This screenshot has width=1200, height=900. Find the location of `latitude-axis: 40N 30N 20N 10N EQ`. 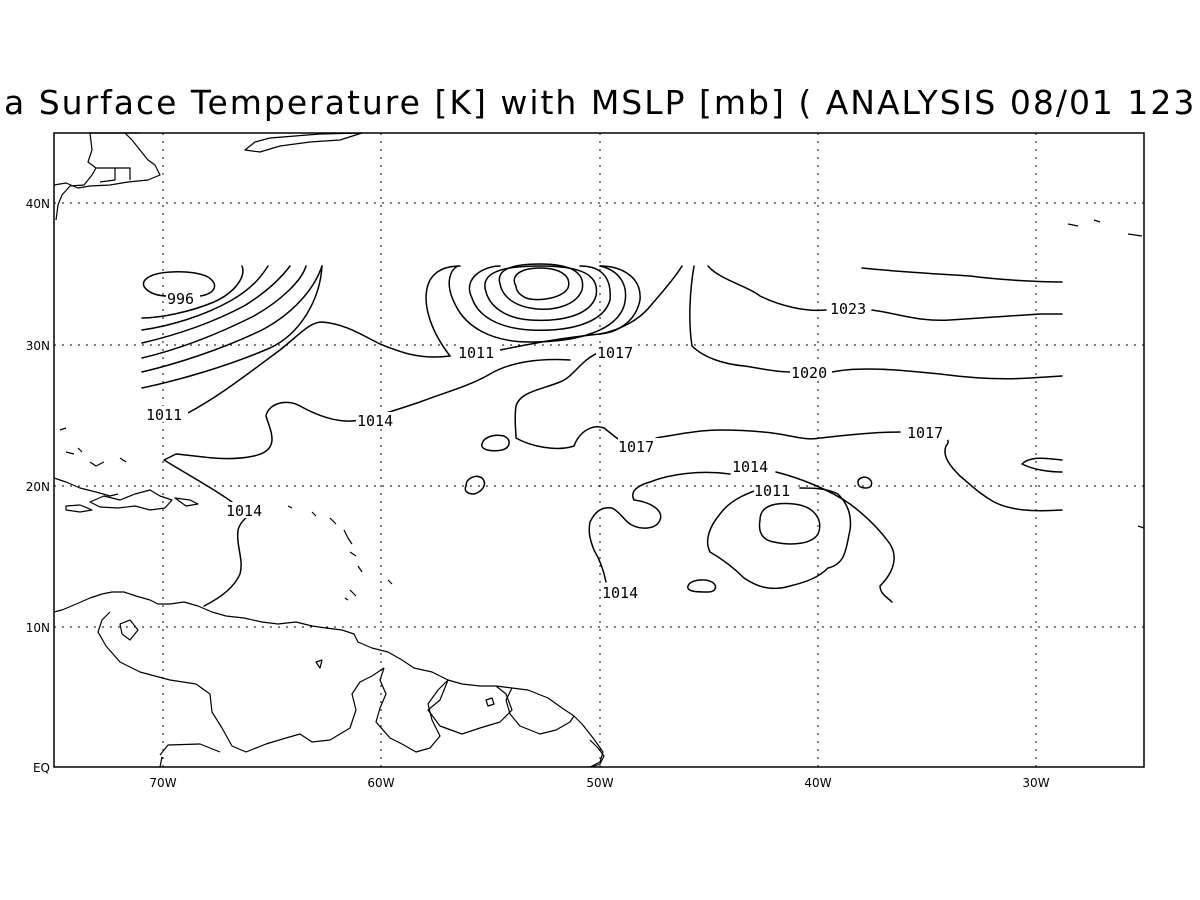

latitude-axis: 40N 30N 20N 10N EQ is located at coordinates (38, 486).